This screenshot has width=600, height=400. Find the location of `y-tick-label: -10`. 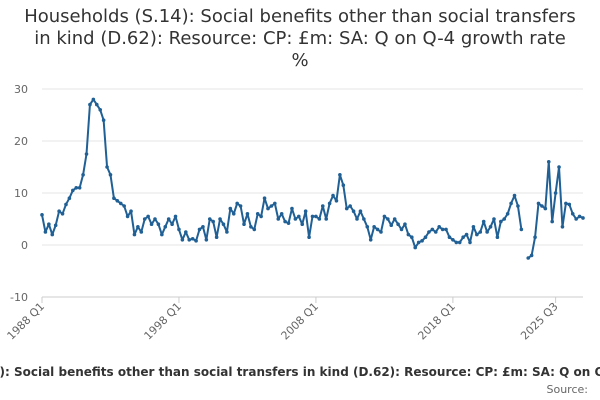

y-tick-label: -10 is located at coordinates (19, 297).